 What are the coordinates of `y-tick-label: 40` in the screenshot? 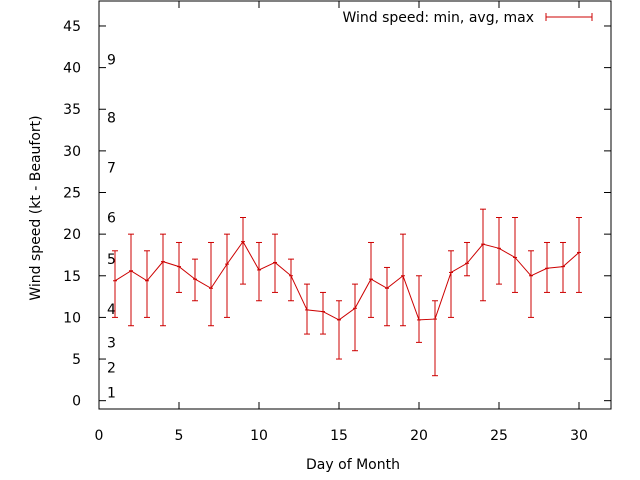 It's located at (72, 69).